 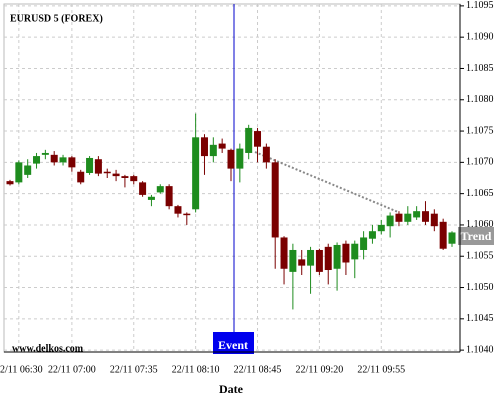 I want to click on y-tick-label: 1.1080, so click(x=480, y=99).